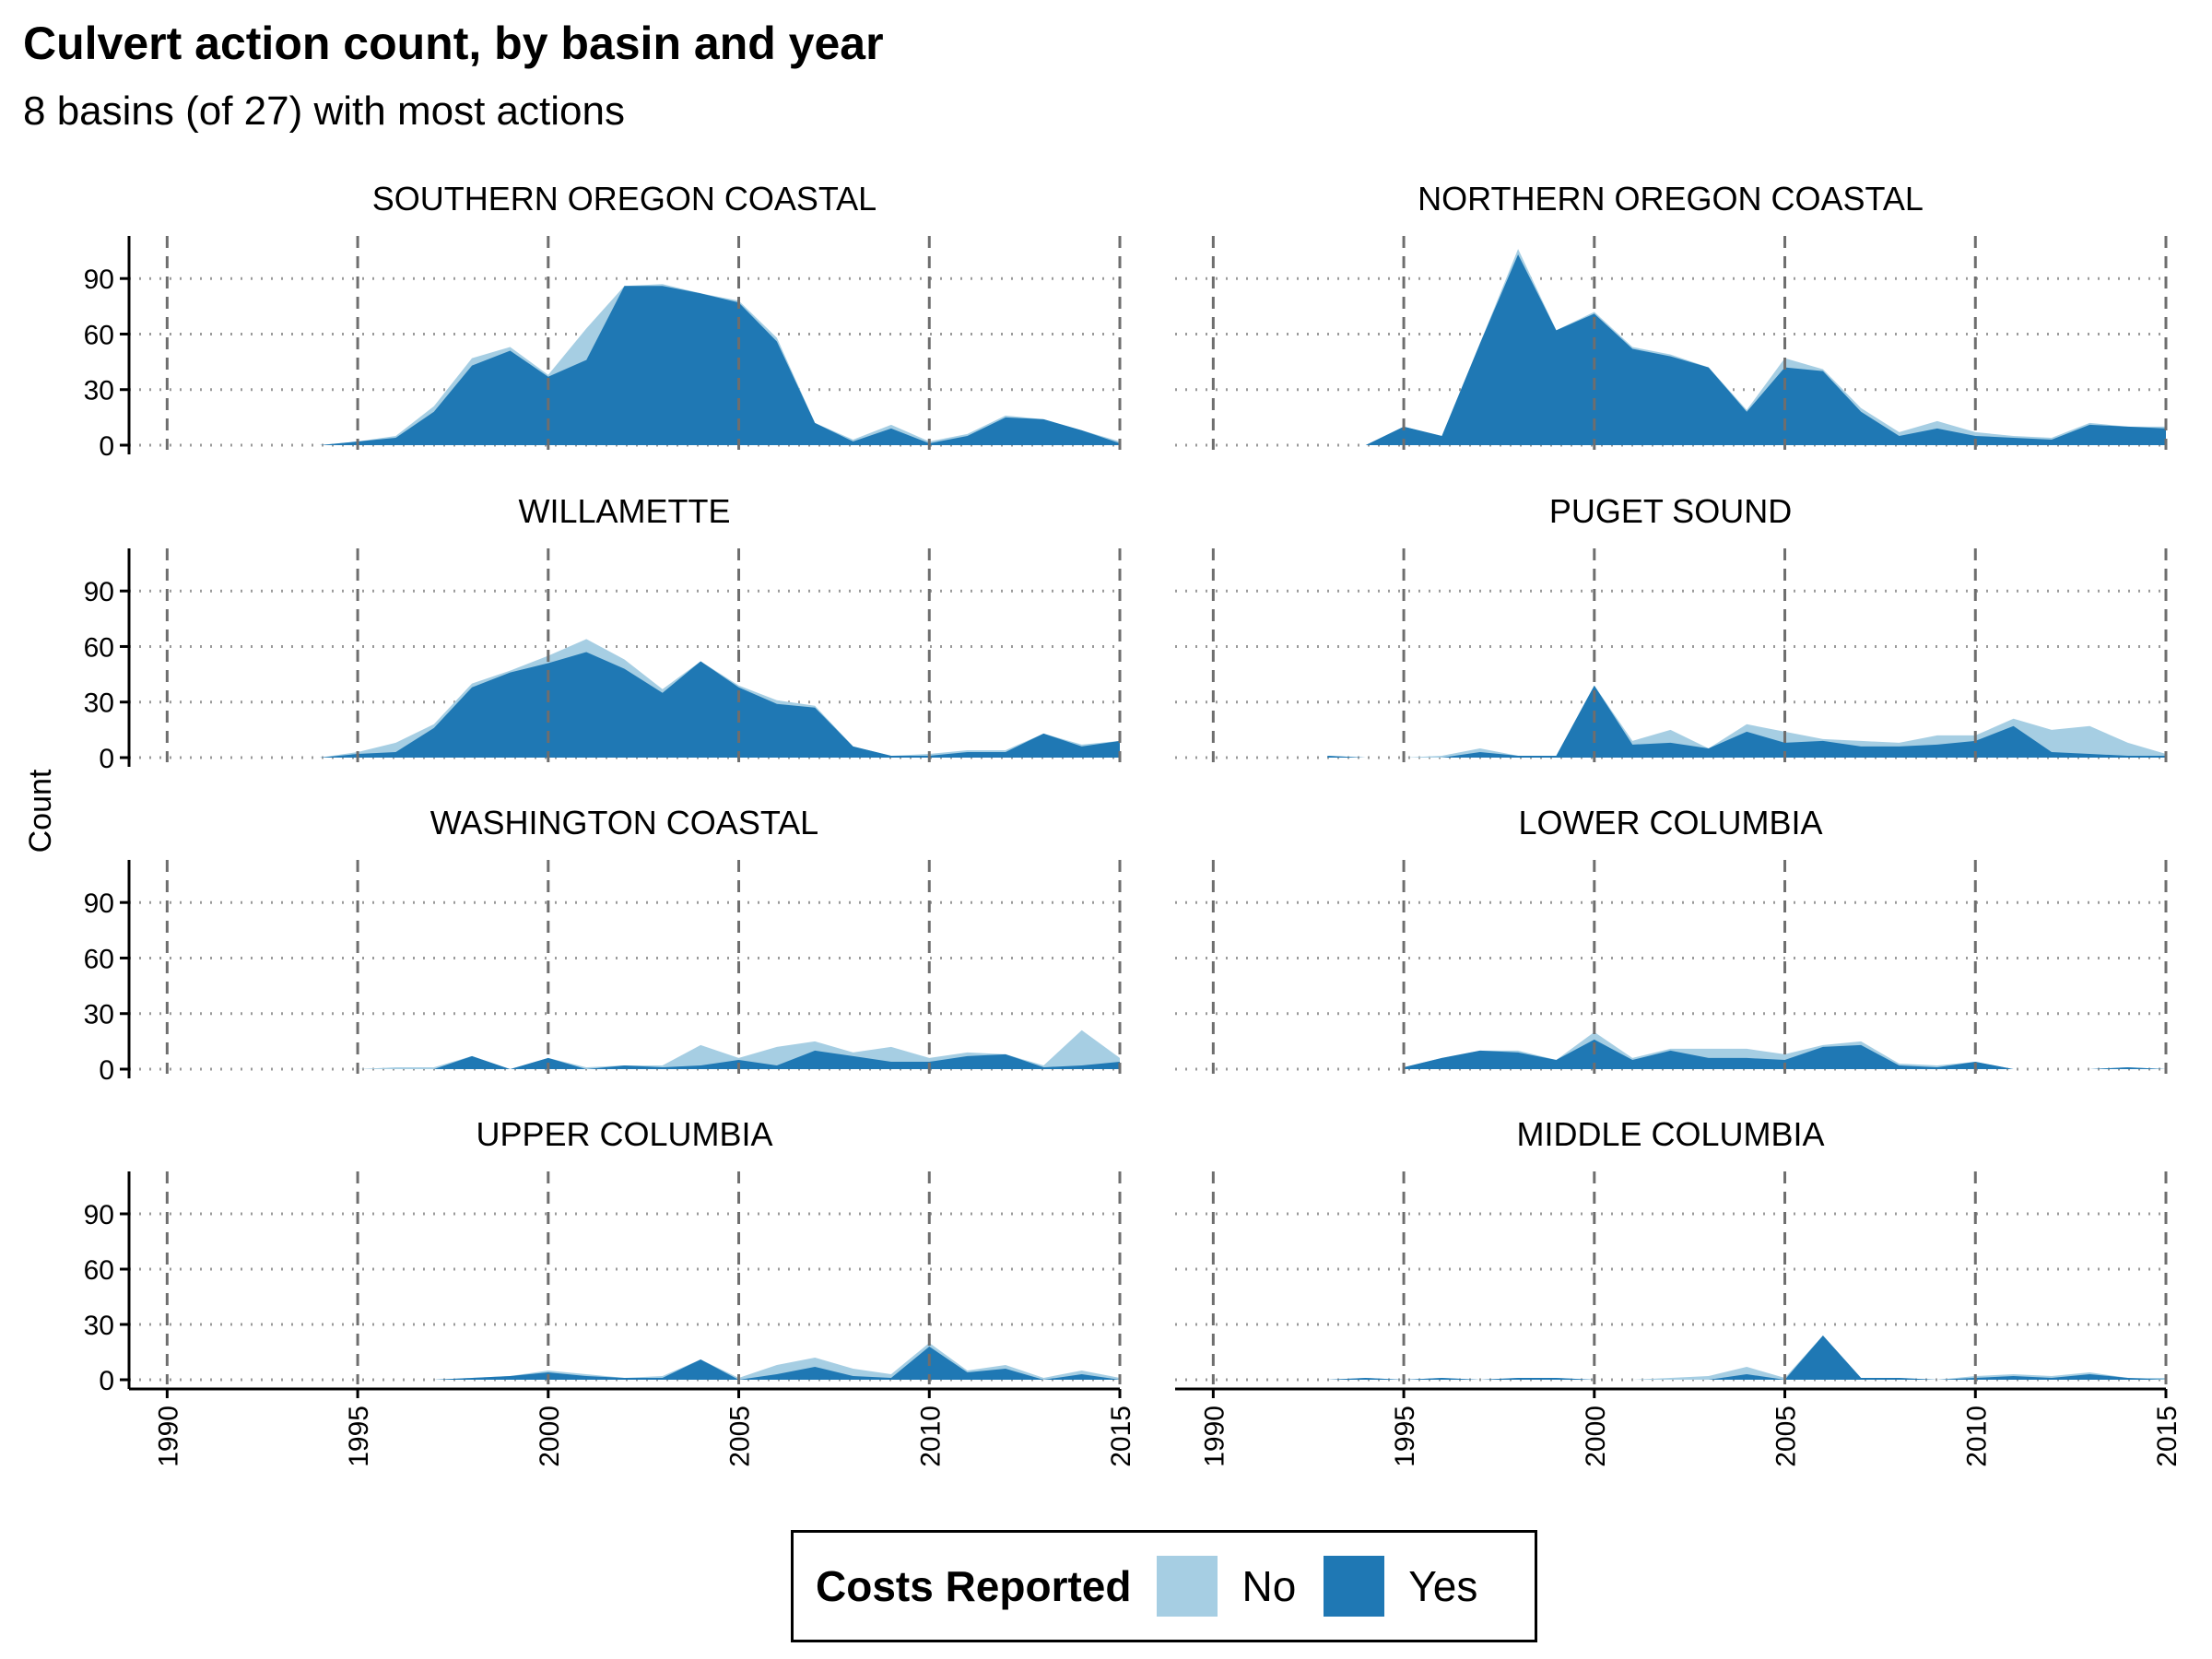  Describe the element at coordinates (1226, 1586) in the screenshot. I see `legend-key-no: No` at that location.